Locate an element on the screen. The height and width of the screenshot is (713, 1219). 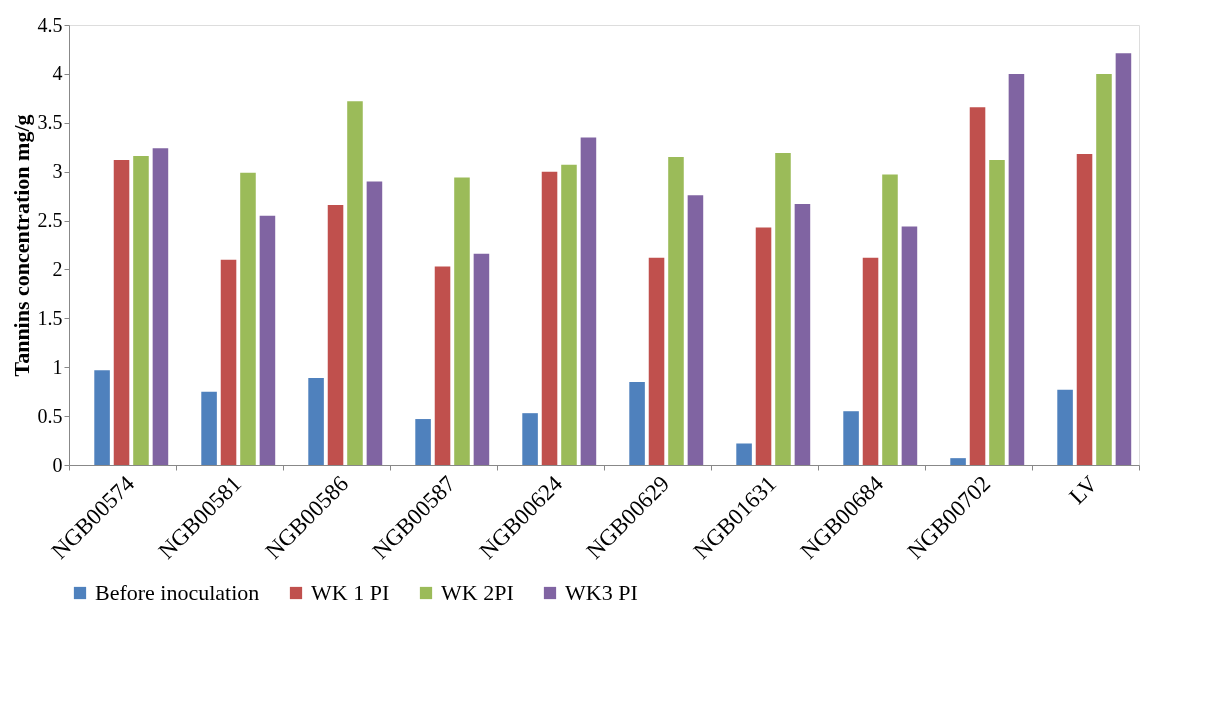
y-tick-label: 1 is located at coordinates (57, 366).